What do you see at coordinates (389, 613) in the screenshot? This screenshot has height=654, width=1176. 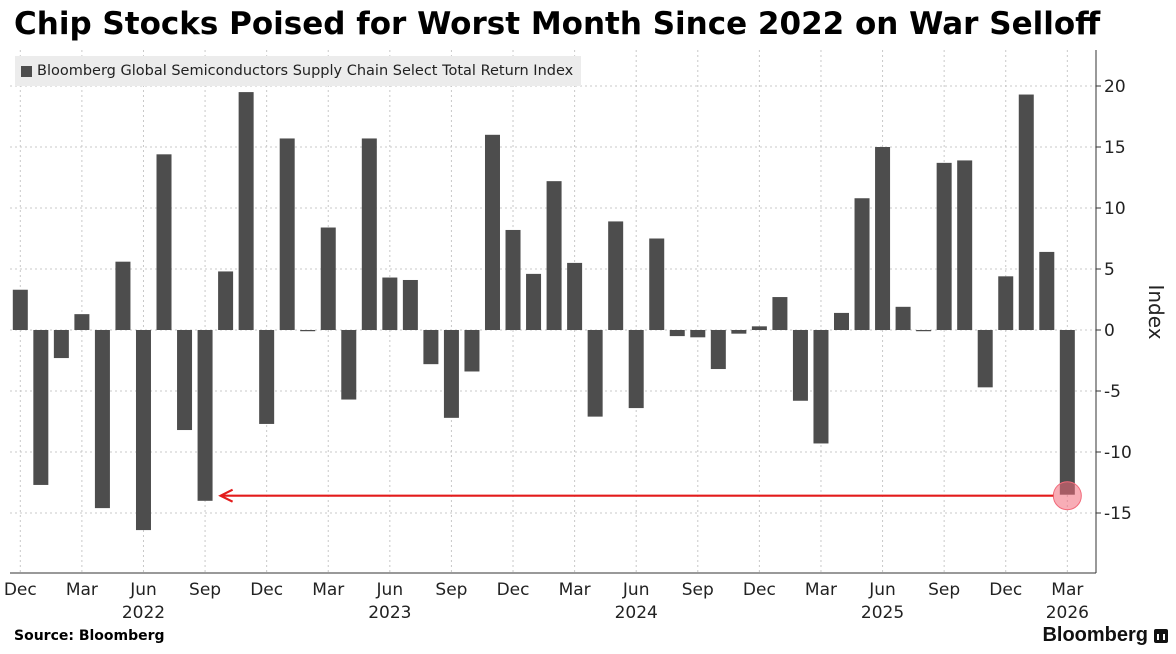 I see `x-year-label: 2023` at bounding box center [389, 613].